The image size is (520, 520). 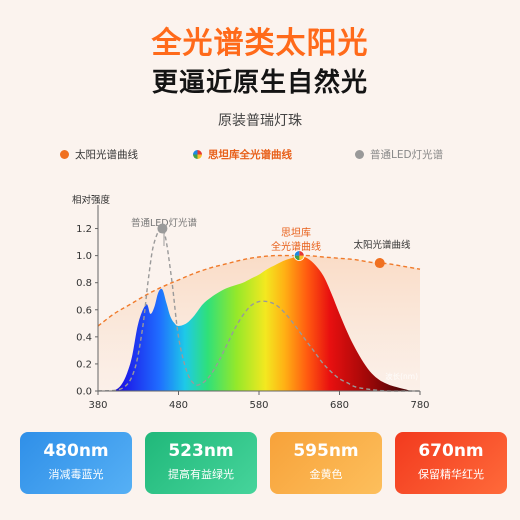 What do you see at coordinates (91, 200) in the screenshot?
I see `y-axis-label: 相对强度` at bounding box center [91, 200].